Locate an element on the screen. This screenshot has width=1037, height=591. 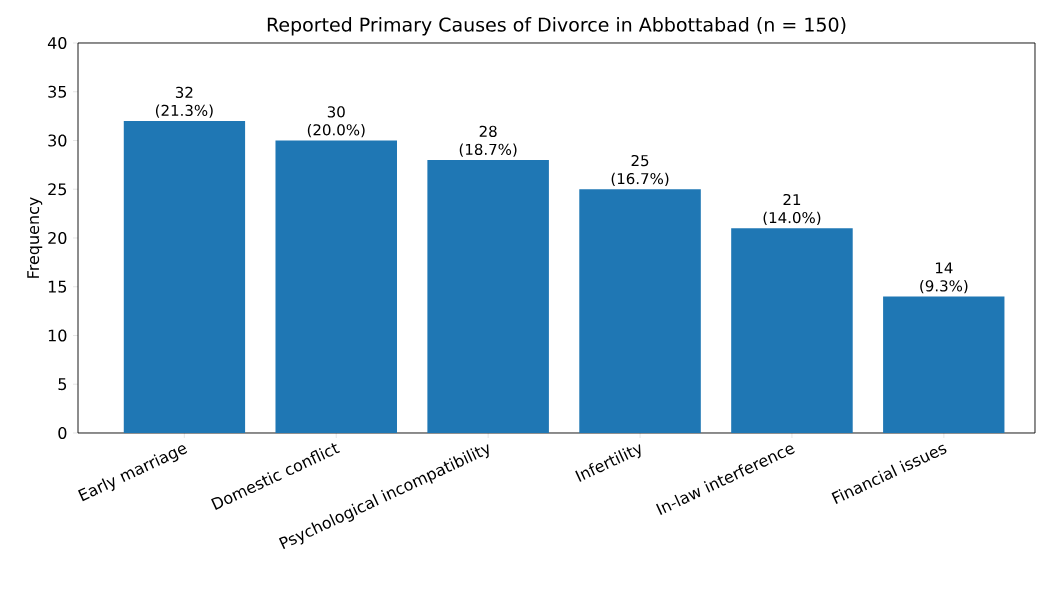
y-tick-label: 25 is located at coordinates (57, 189).